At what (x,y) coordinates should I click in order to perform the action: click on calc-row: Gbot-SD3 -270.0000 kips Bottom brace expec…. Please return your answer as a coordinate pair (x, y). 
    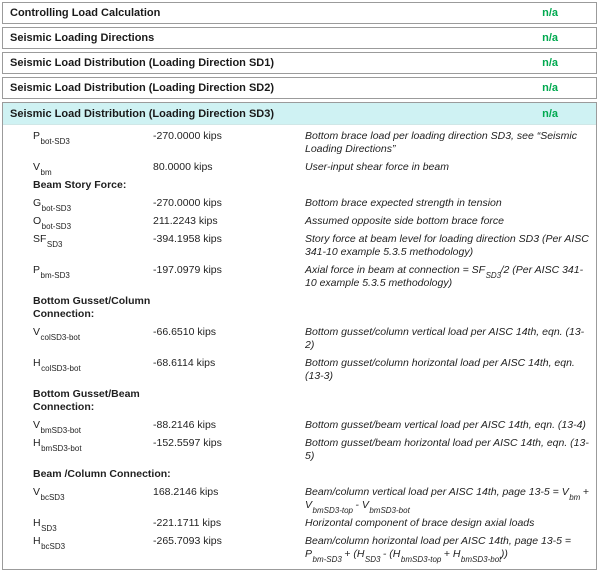
    Looking at the image, I should click on (299, 204).